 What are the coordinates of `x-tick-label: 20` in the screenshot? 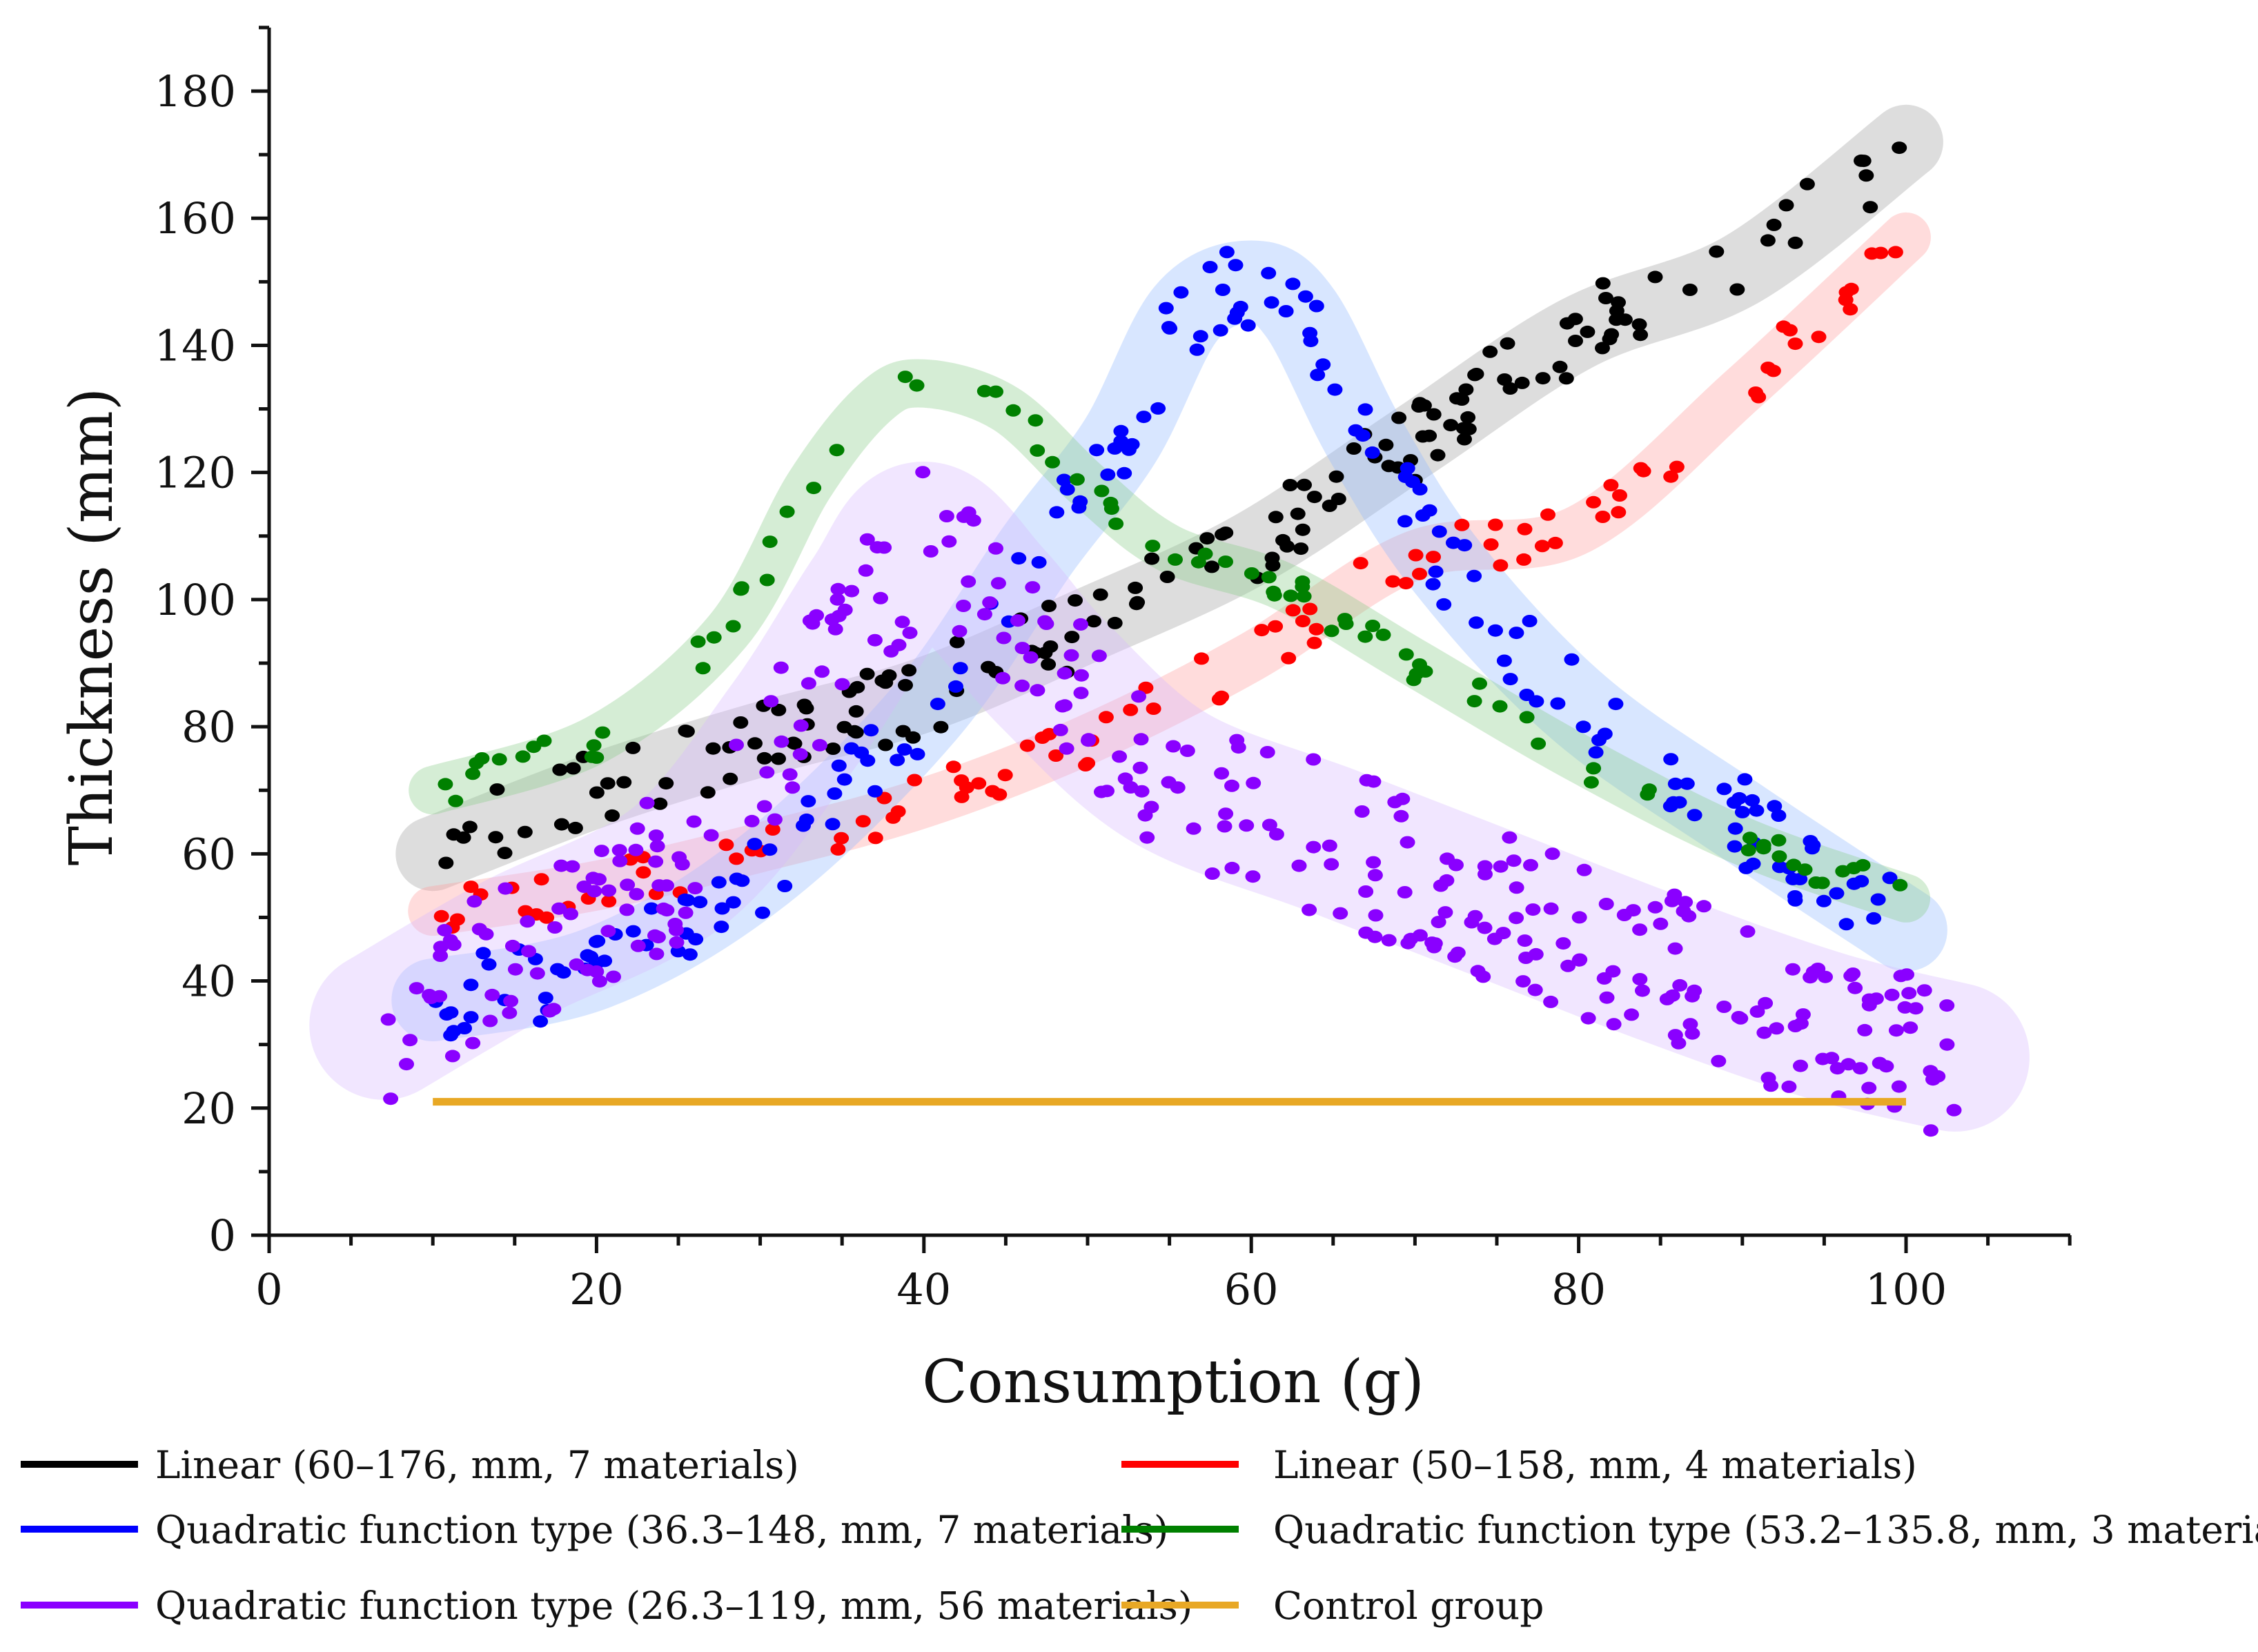 It's located at (597, 1289).